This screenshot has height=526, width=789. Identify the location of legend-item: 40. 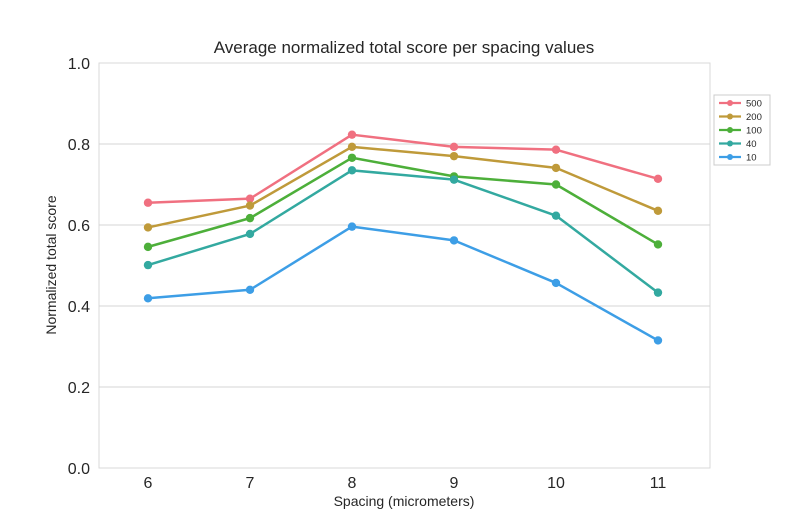
(738, 144).